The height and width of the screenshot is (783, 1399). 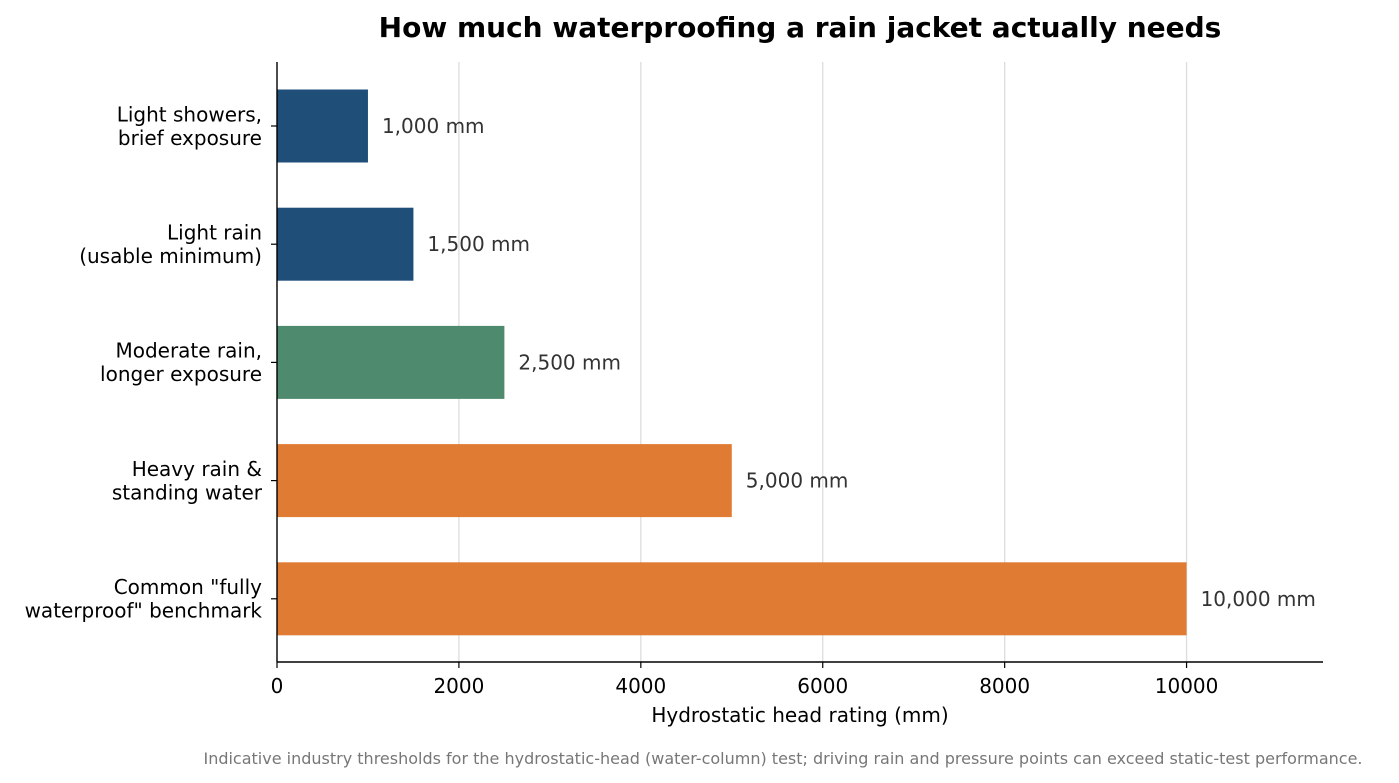 I want to click on value-label: 1,500 mm, so click(x=478, y=244).